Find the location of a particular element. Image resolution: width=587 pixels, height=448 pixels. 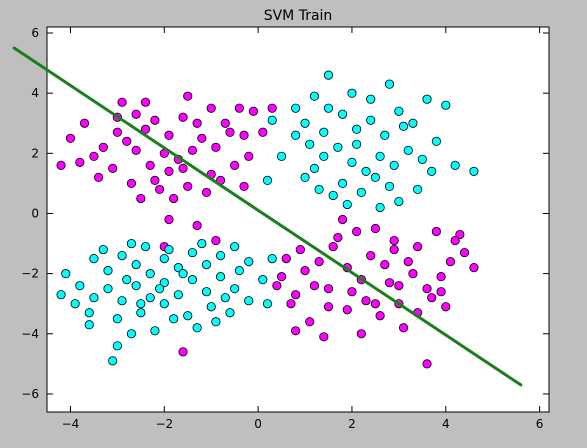

y-tick-label-5: 4 is located at coordinates (35, 93).